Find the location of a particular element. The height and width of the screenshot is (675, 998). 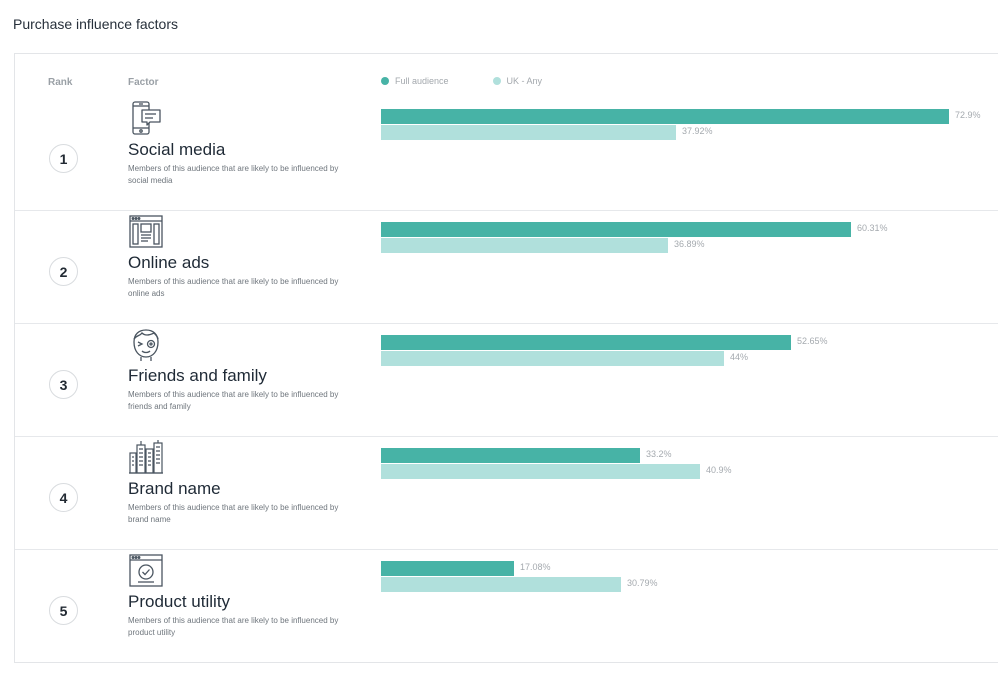

bar-value-label: 40.9% is located at coordinates (719, 470).